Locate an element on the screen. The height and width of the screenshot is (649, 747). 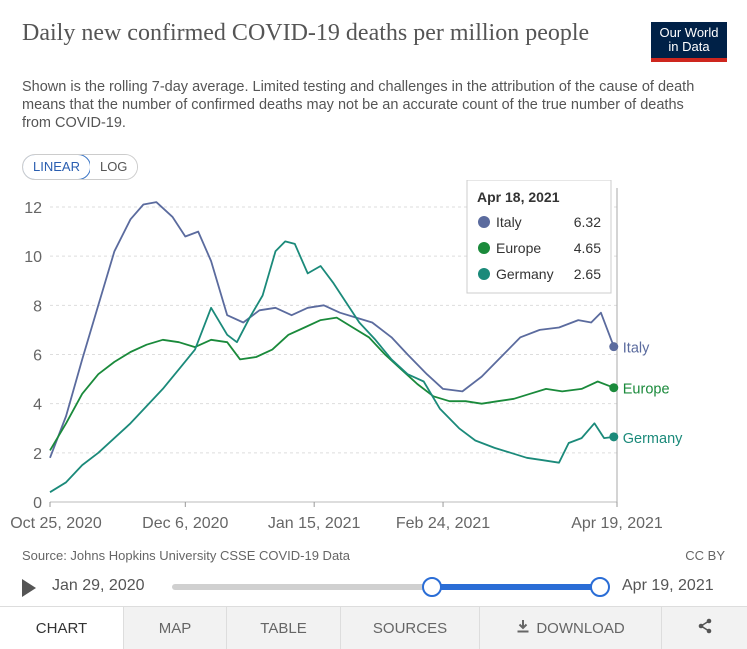
tab-chart-label: CHART is located at coordinates (61, 628).